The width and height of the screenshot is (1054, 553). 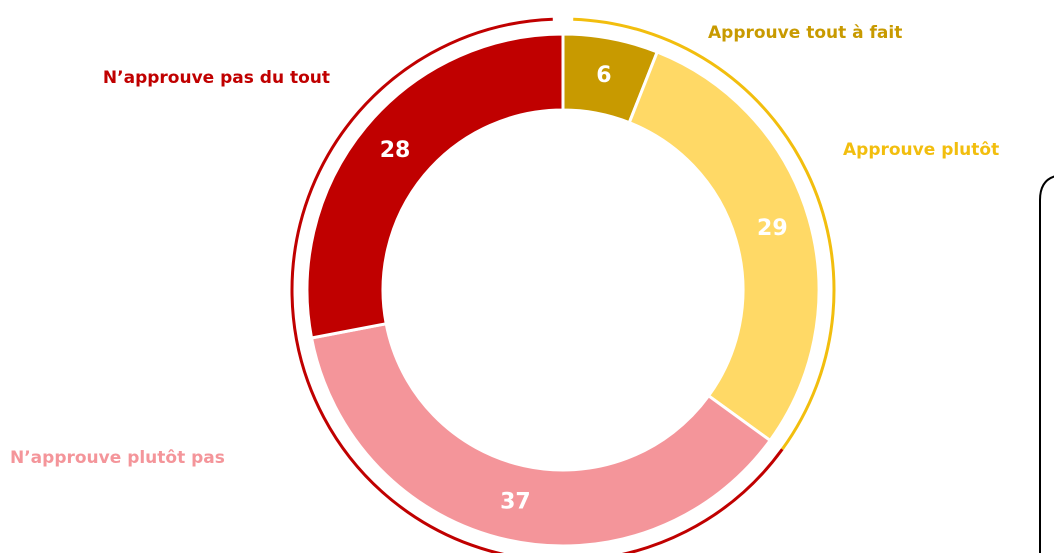 I want to click on category-label: N’approuve pas du tout, so click(x=216, y=78).